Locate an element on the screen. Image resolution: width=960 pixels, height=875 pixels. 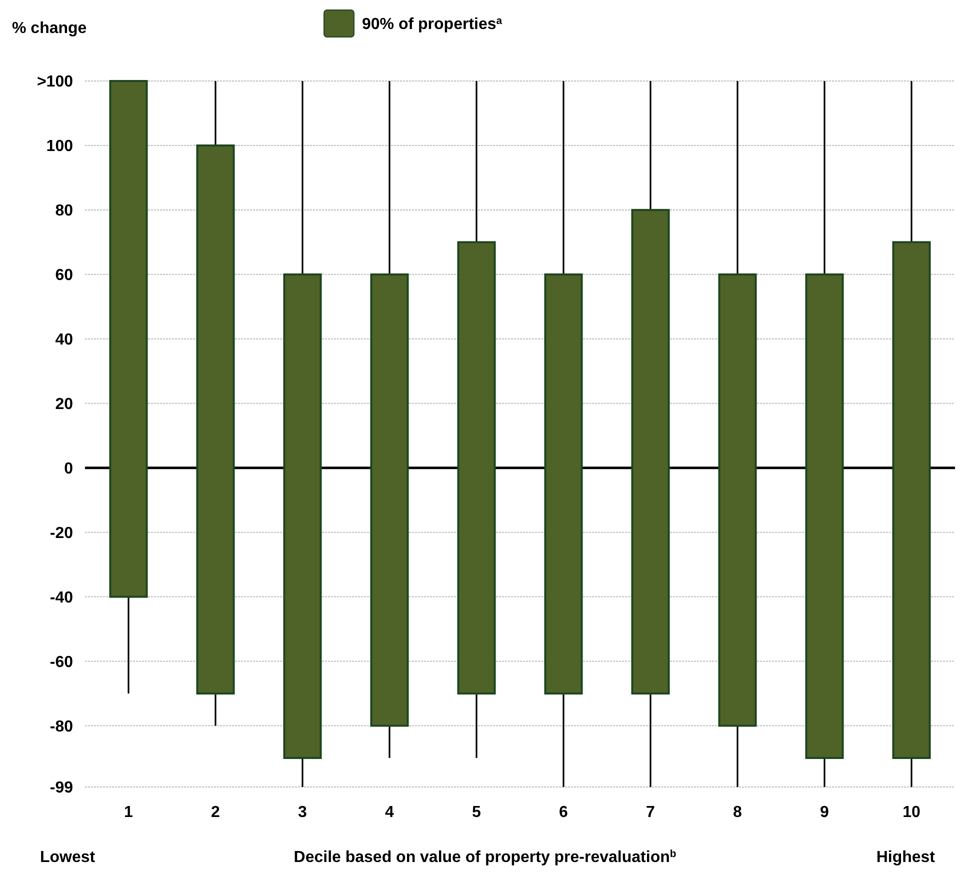
x-tick-label: 10 is located at coordinates (911, 812).